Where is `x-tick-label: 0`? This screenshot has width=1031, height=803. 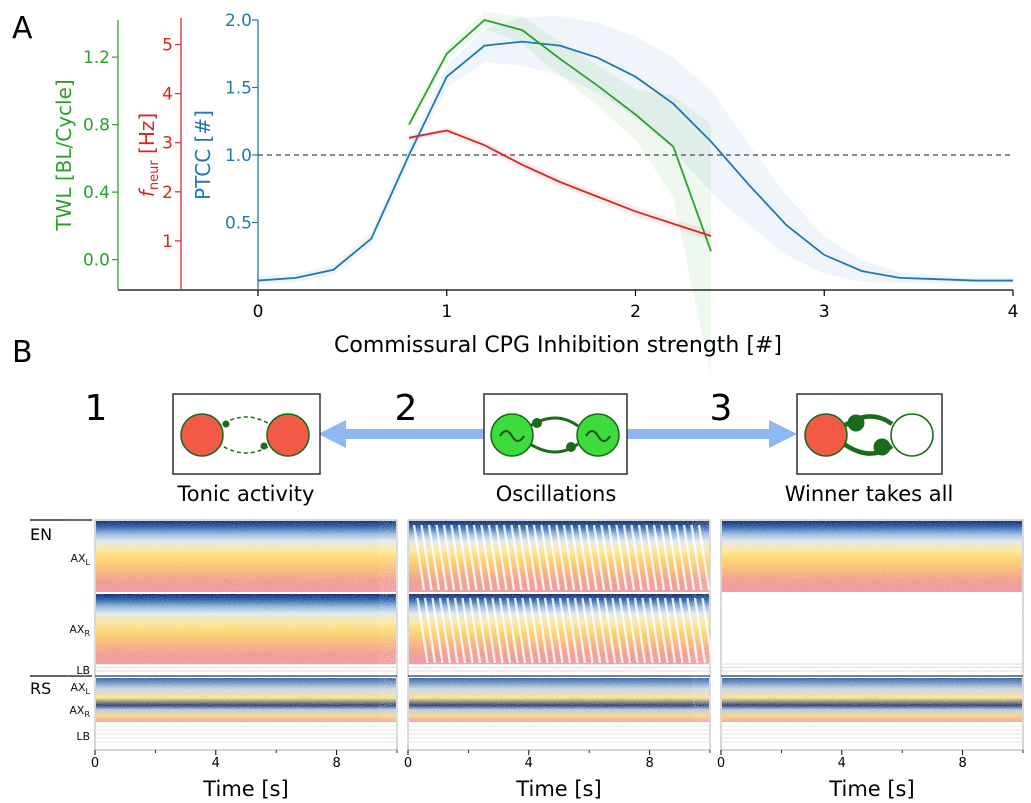
x-tick-label: 0 is located at coordinates (258, 312).